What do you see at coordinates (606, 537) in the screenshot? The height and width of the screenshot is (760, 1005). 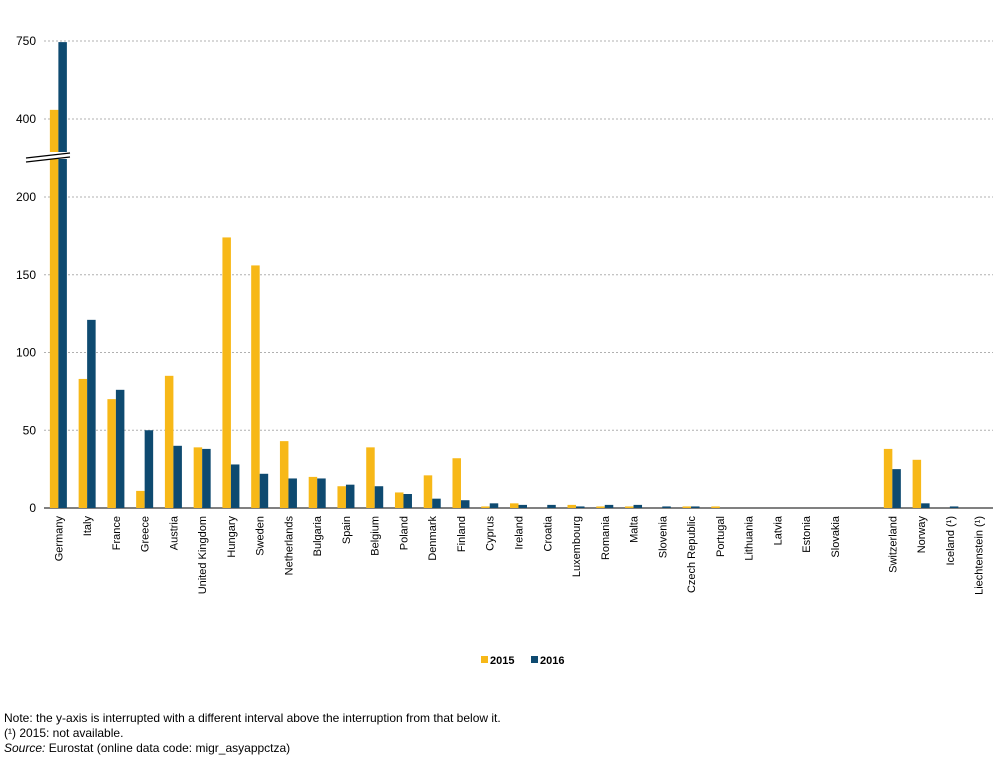 I see `x-category-label: Romania` at bounding box center [606, 537].